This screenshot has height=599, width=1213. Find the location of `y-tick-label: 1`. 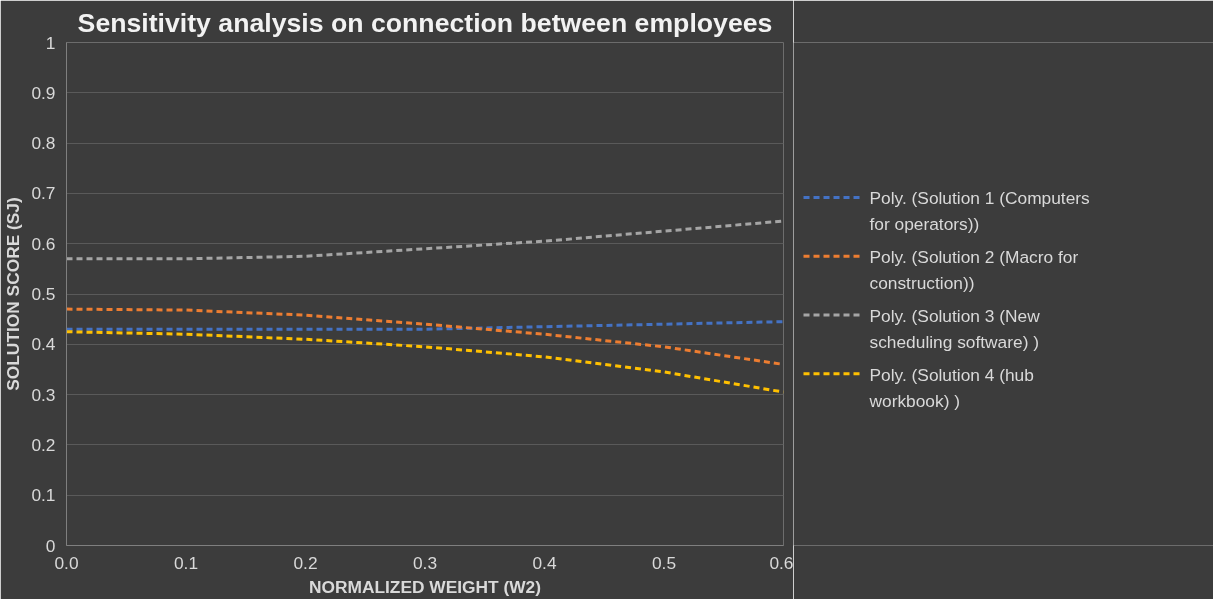

y-tick-label: 1 is located at coordinates (50, 42).